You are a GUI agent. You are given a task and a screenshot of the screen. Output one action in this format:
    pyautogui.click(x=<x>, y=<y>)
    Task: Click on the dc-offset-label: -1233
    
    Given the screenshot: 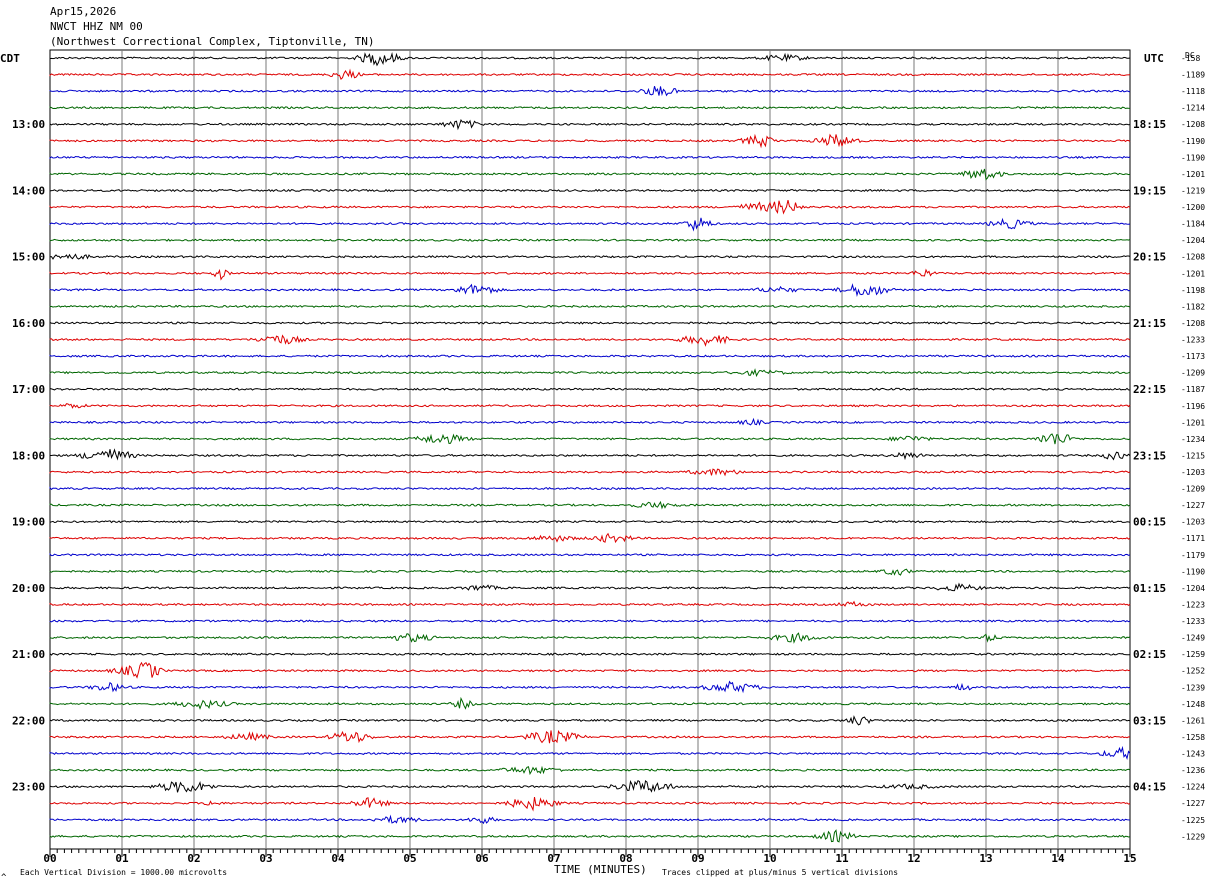 What is the action you would take?
    pyautogui.click(x=1193, y=340)
    